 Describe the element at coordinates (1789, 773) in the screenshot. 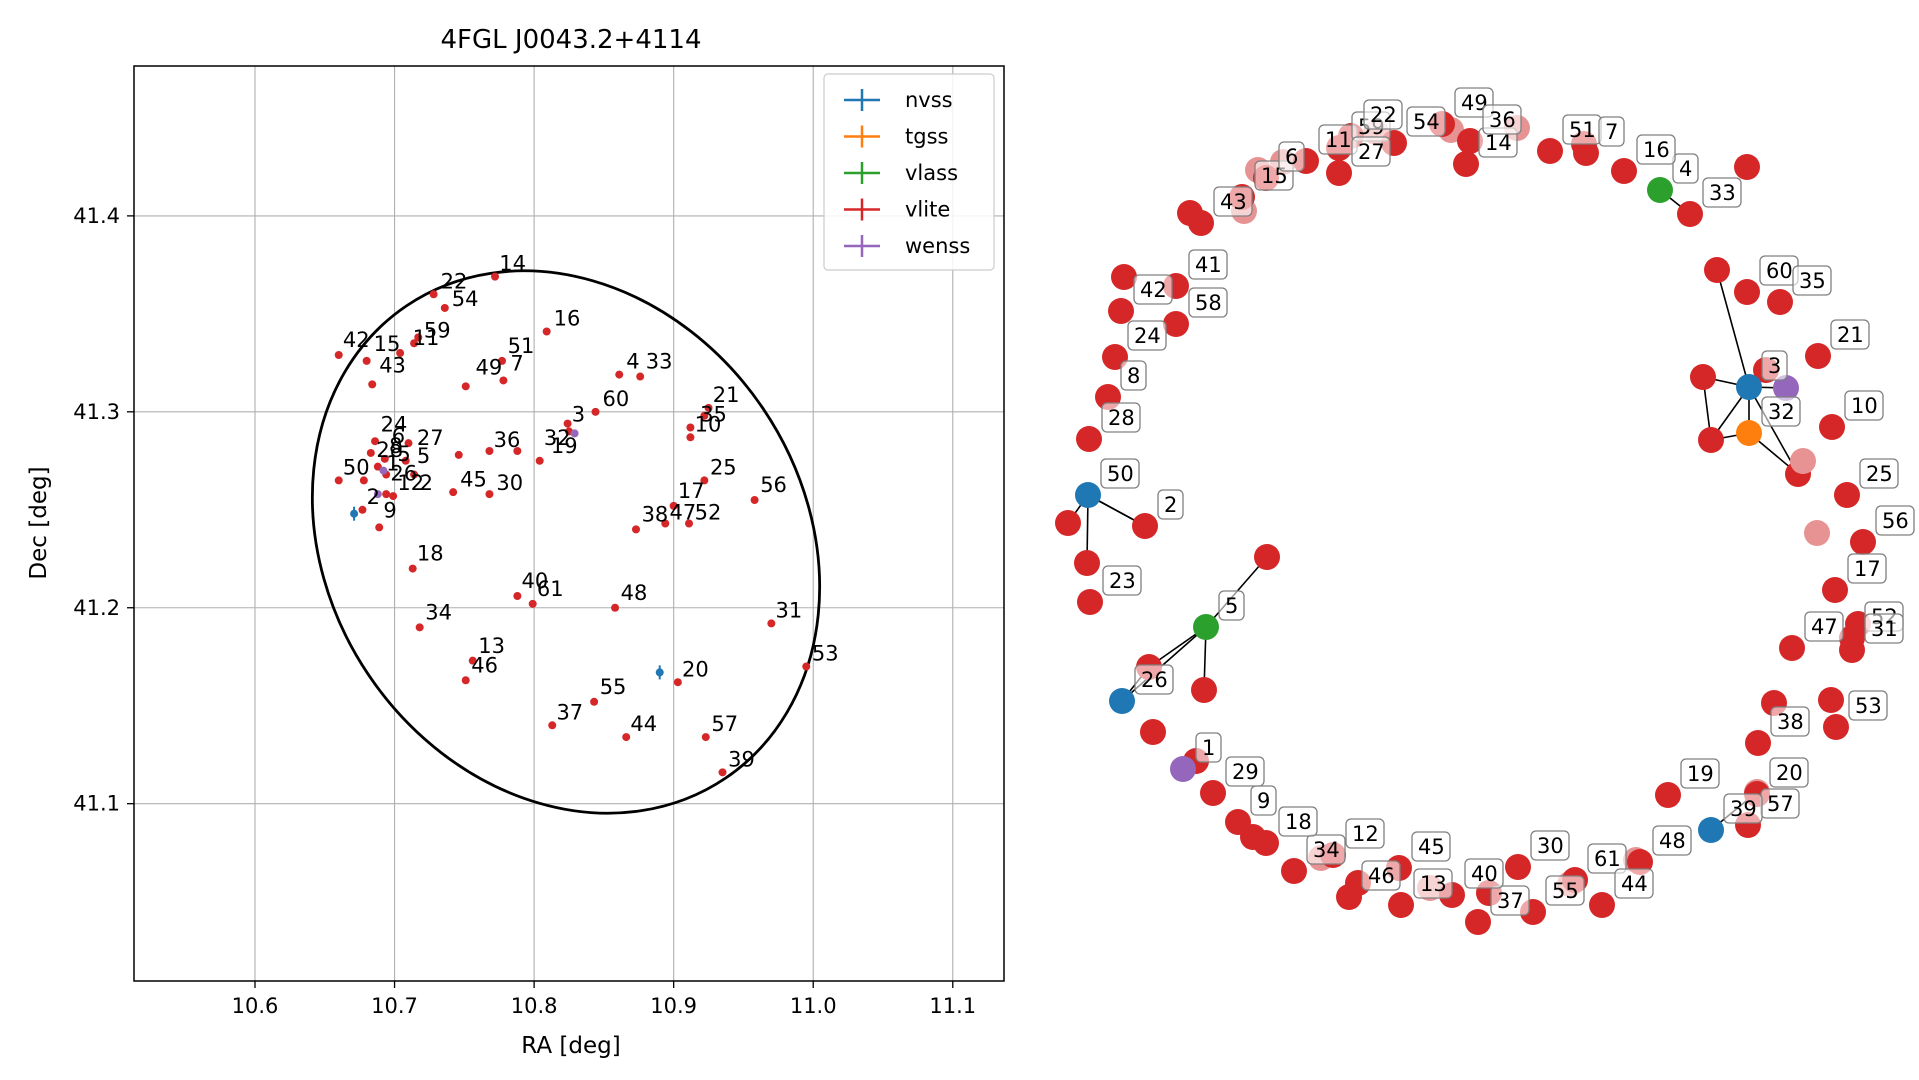

I see `node-label: 20` at that location.